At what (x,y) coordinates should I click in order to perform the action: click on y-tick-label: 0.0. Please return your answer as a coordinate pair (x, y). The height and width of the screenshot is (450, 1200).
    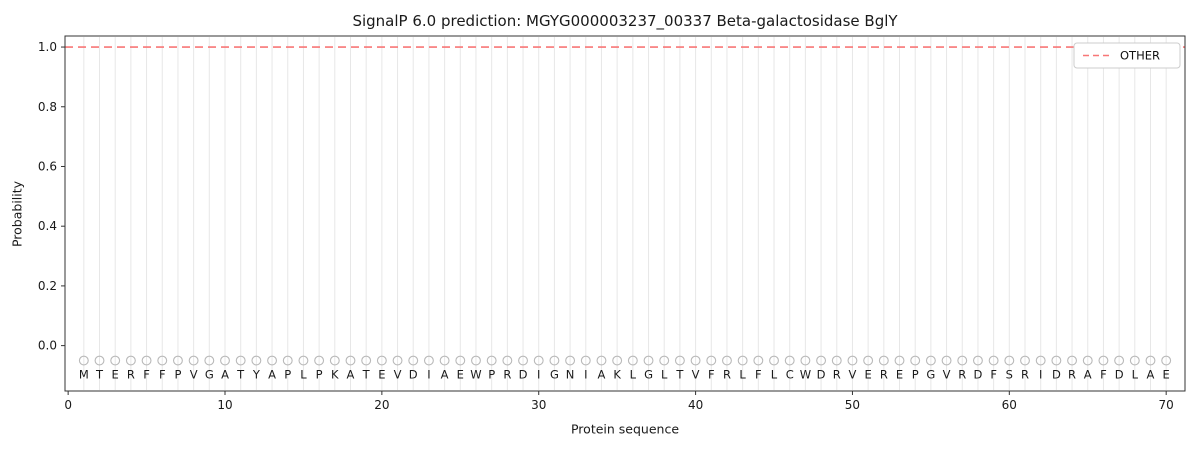
    Looking at the image, I should click on (47, 346).